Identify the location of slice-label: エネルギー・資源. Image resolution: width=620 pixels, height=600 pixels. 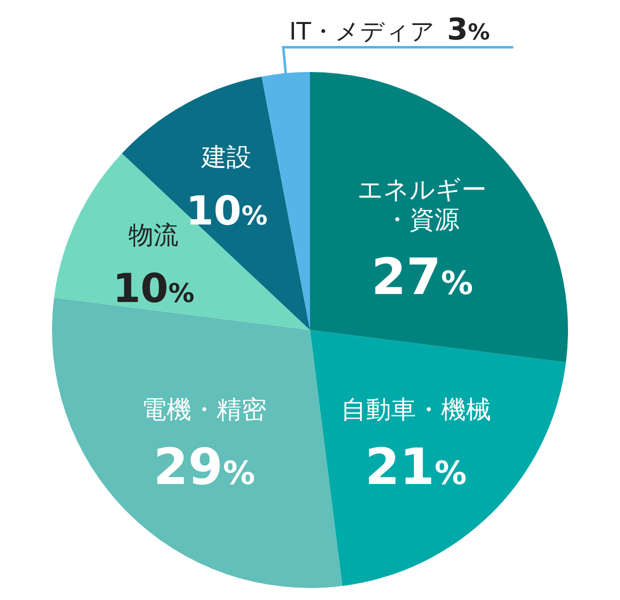
(422, 204).